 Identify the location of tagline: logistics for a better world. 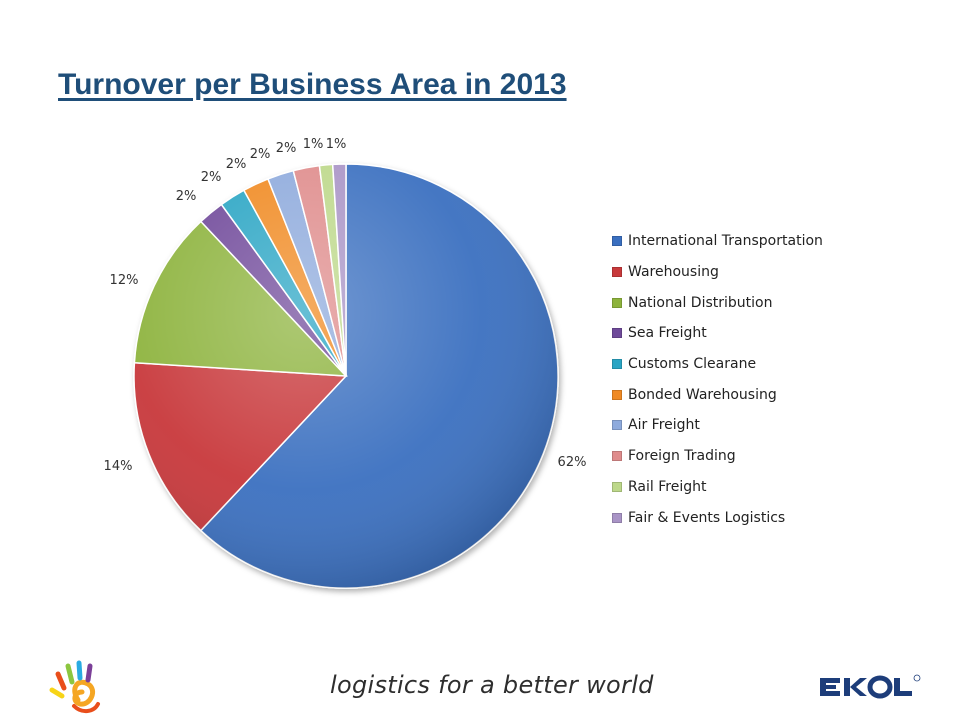
(492, 685).